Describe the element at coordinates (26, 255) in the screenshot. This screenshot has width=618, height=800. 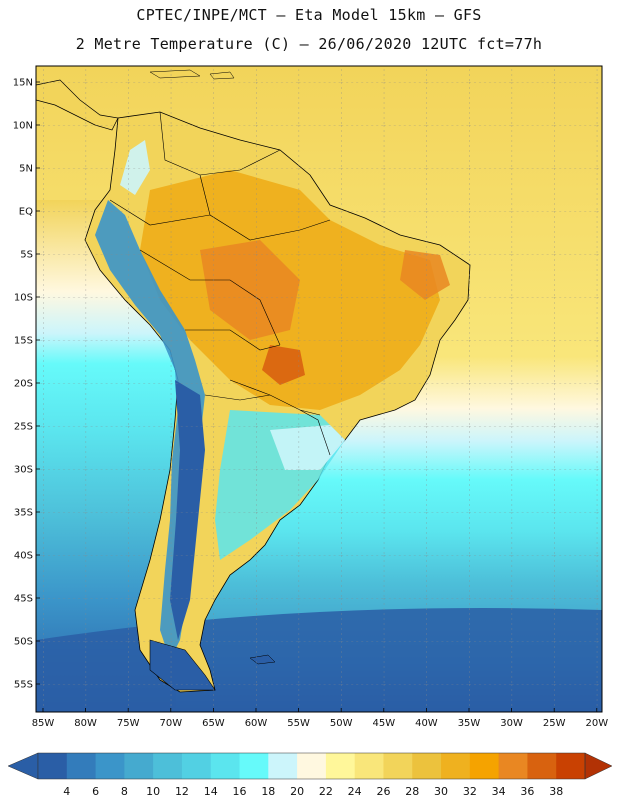
I see `lat-label: 5S` at that location.